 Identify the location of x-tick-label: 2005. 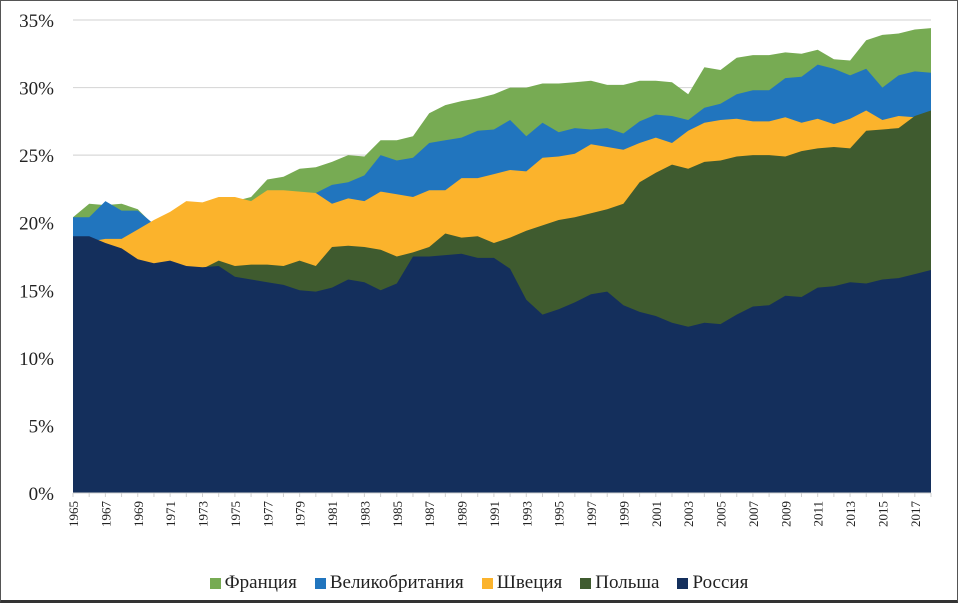
(721, 514).